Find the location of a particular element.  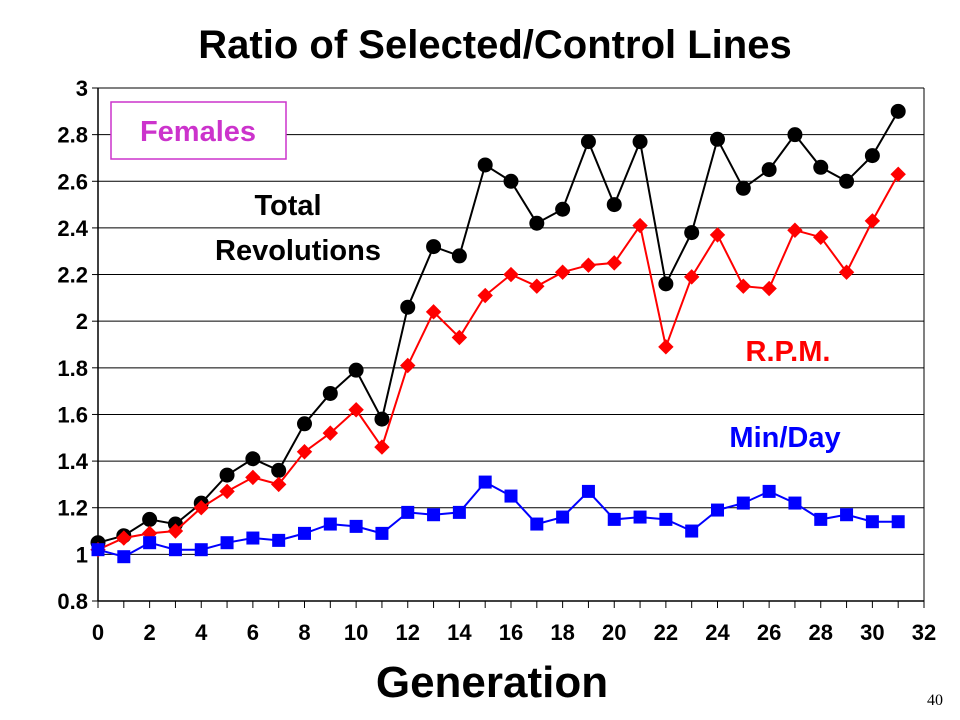

x-axis-label: Generation is located at coordinates (492, 682).